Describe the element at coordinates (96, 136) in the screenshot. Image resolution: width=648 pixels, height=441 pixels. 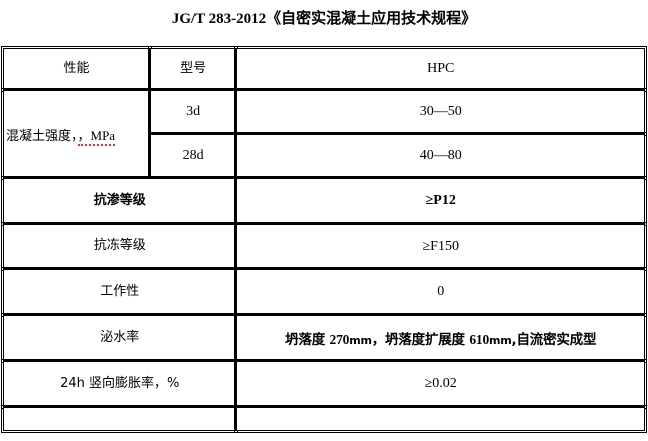
I see `strength-label-unit: ，MPa` at that location.